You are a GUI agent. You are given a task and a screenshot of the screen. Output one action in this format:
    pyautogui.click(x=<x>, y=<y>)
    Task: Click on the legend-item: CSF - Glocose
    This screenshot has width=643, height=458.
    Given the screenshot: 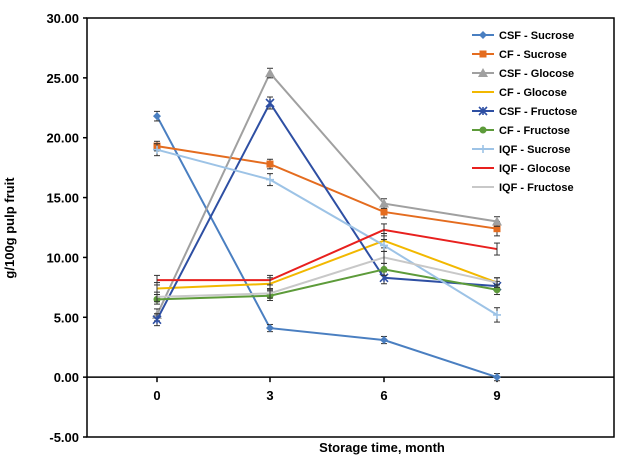 What is the action you would take?
    pyautogui.click(x=523, y=74)
    